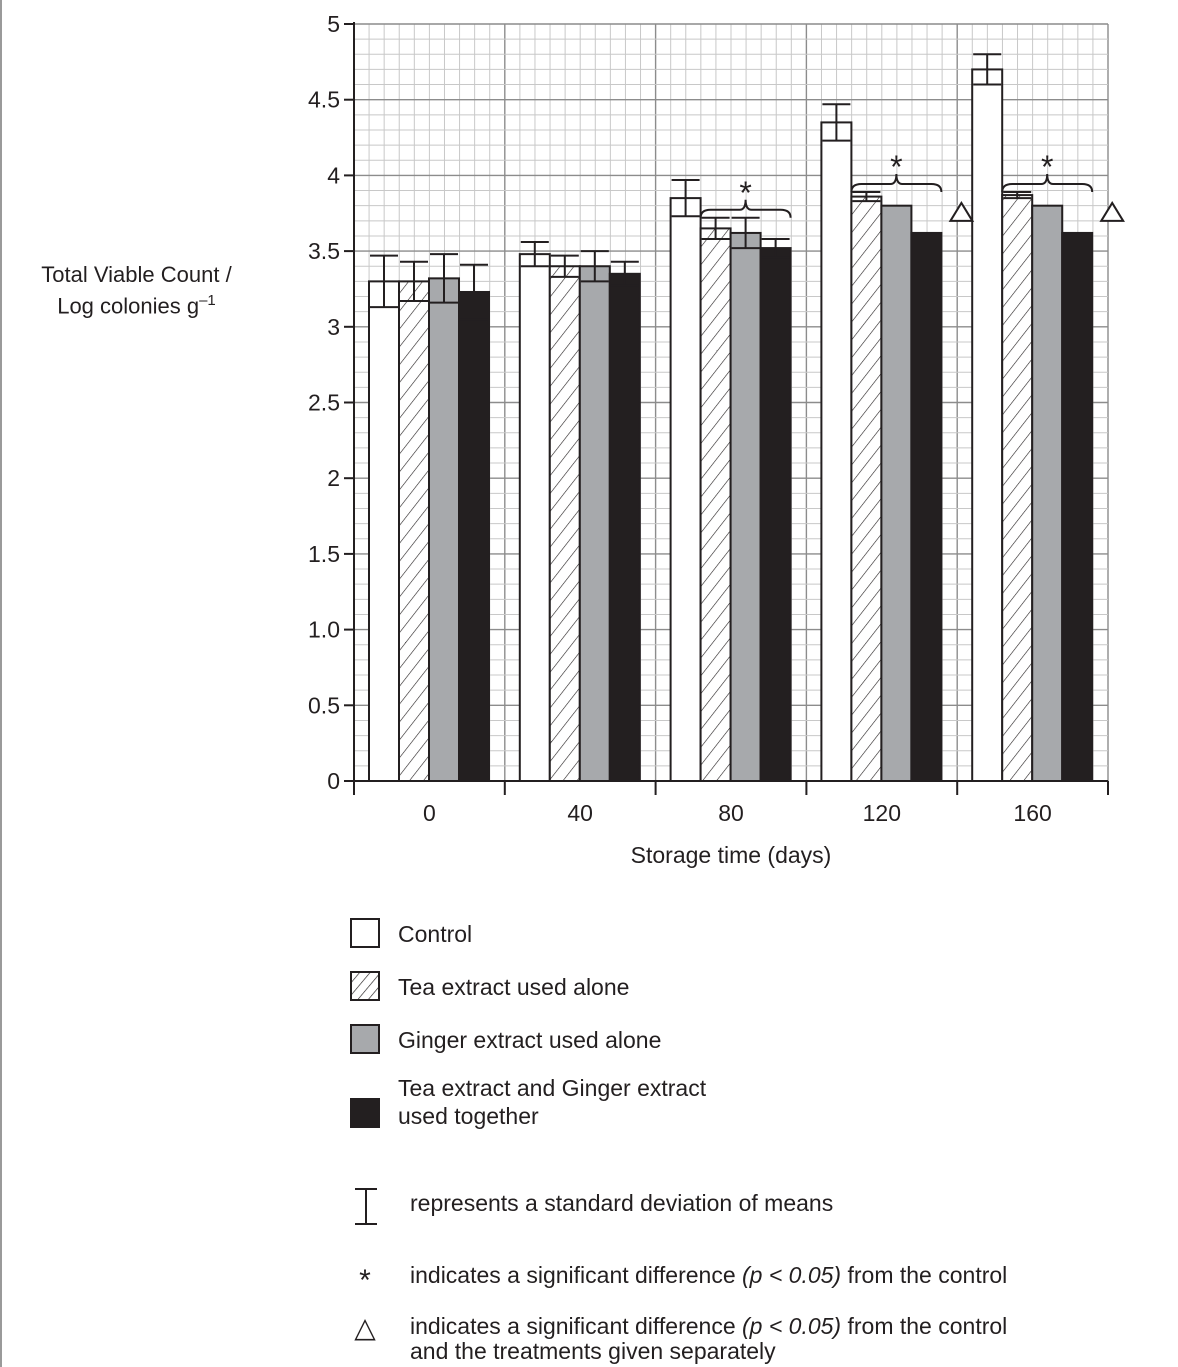 The height and width of the screenshot is (1367, 1178). Describe the element at coordinates (429, 813) in the screenshot. I see `x-tick-label: 0` at that location.